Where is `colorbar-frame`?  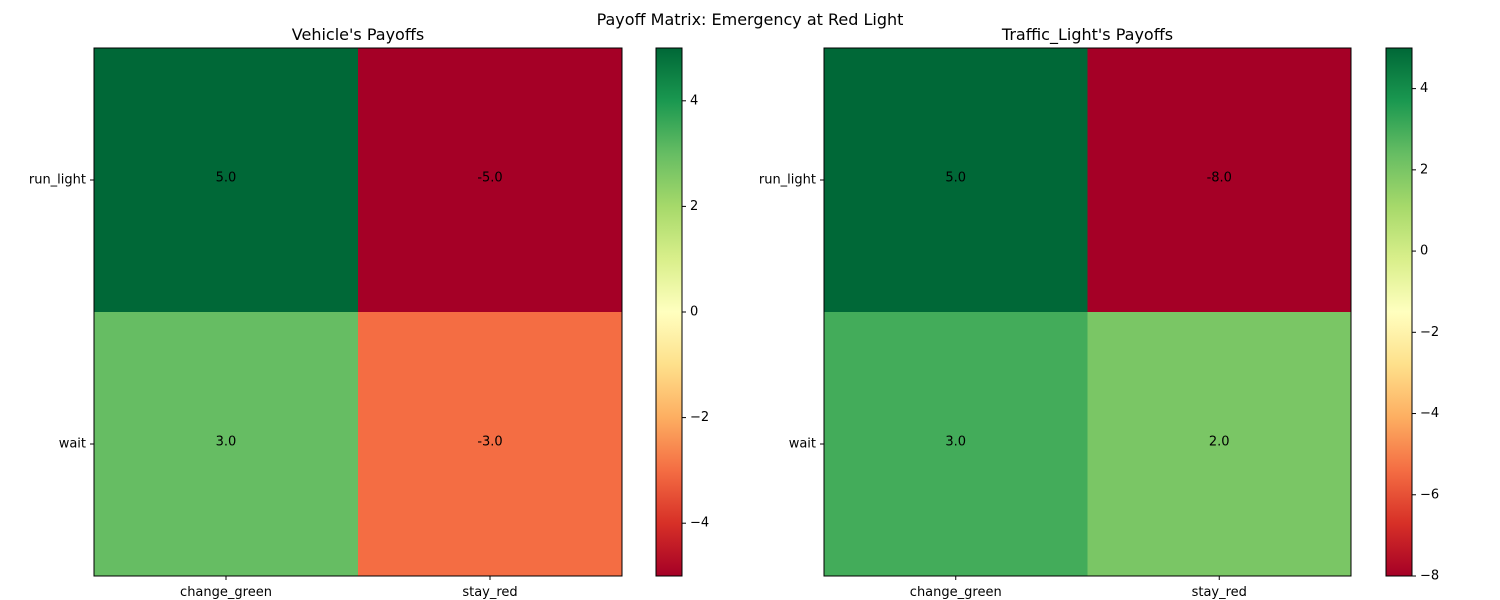
colorbar-frame is located at coordinates (1399, 312).